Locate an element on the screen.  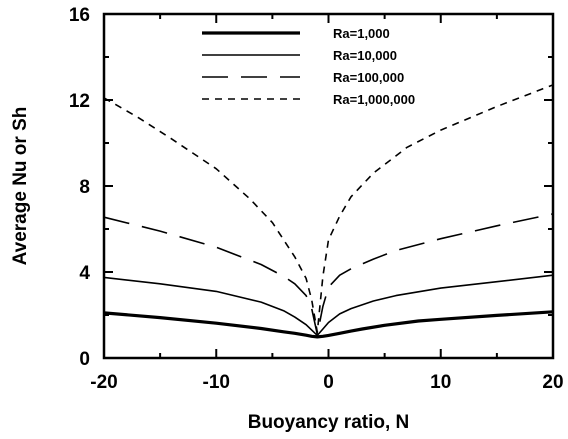
x-tick-label: 0 is located at coordinates (328, 382).